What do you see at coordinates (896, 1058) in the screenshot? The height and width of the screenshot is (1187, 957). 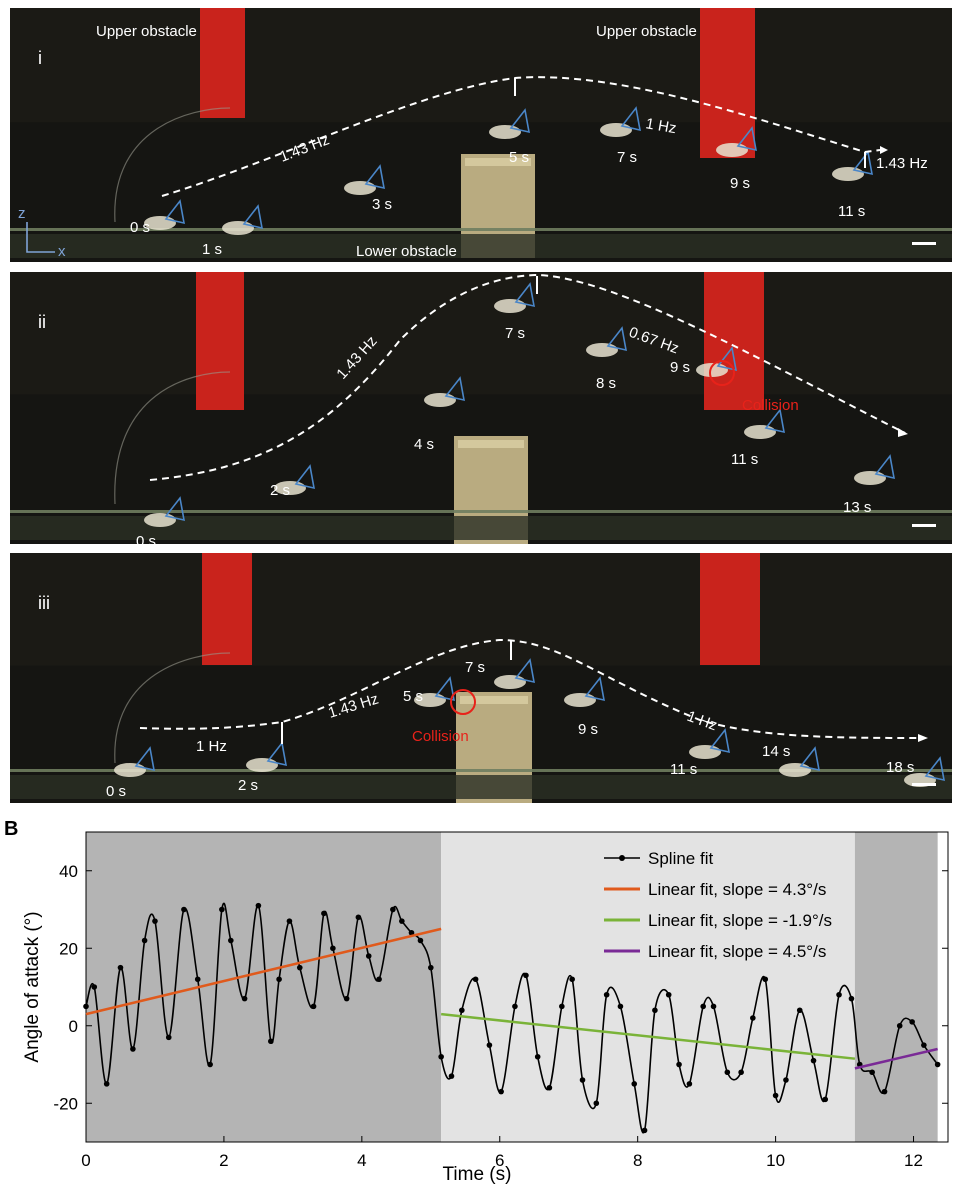 I see `linear-fit-line` at bounding box center [896, 1058].